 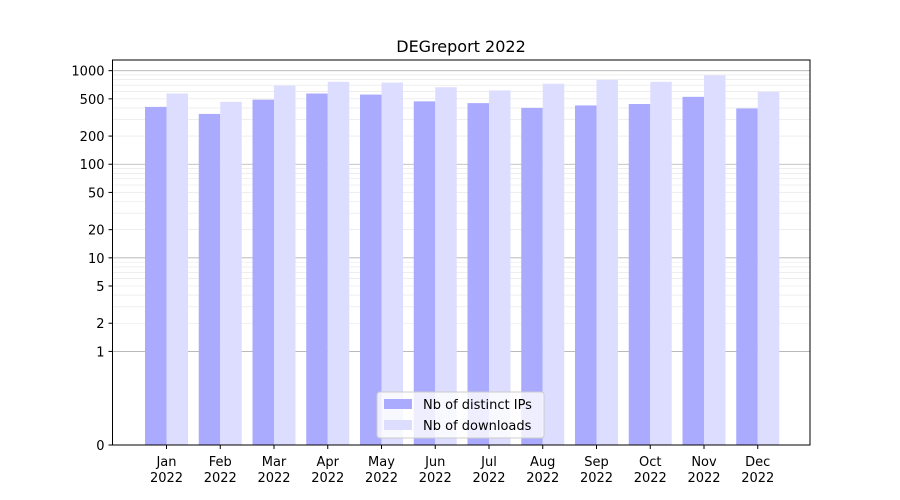 What do you see at coordinates (435, 470) in the screenshot?
I see `x-tick-label: Jun 2022` at bounding box center [435, 470].